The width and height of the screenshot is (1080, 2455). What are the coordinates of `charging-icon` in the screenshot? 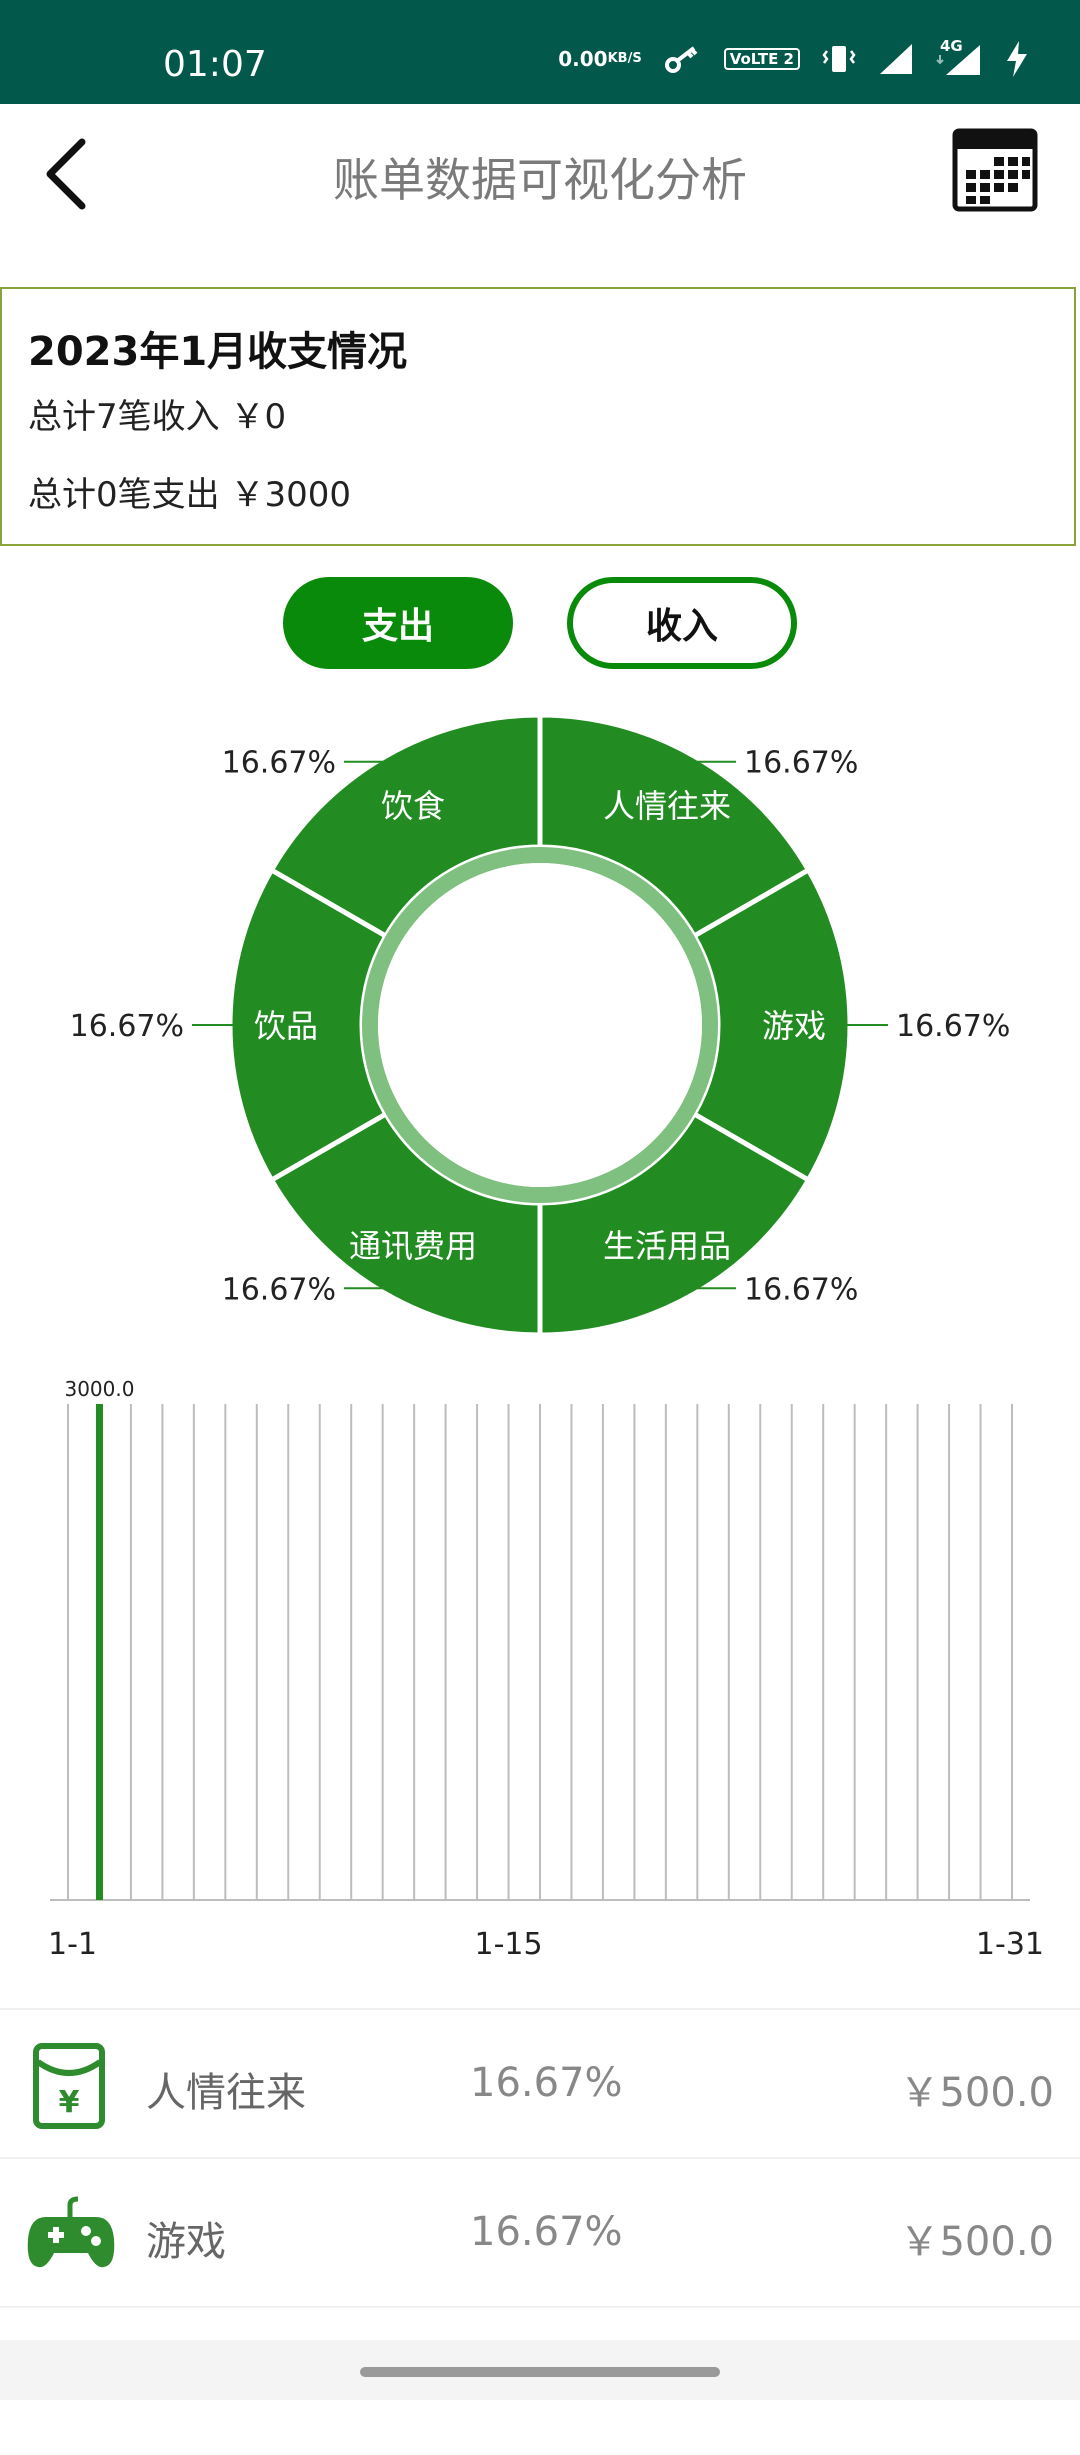 It's located at (1017, 59).